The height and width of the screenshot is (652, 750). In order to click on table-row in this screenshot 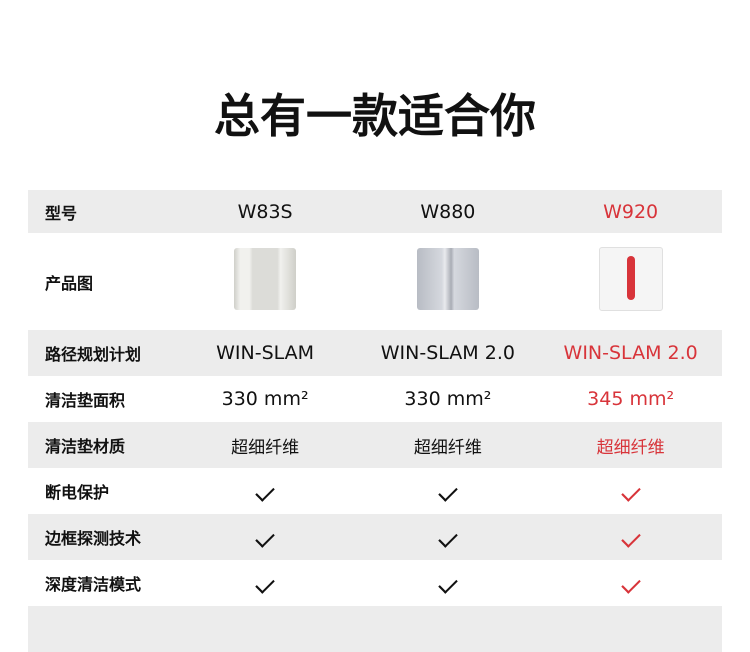, I will do `click(375, 629)`.